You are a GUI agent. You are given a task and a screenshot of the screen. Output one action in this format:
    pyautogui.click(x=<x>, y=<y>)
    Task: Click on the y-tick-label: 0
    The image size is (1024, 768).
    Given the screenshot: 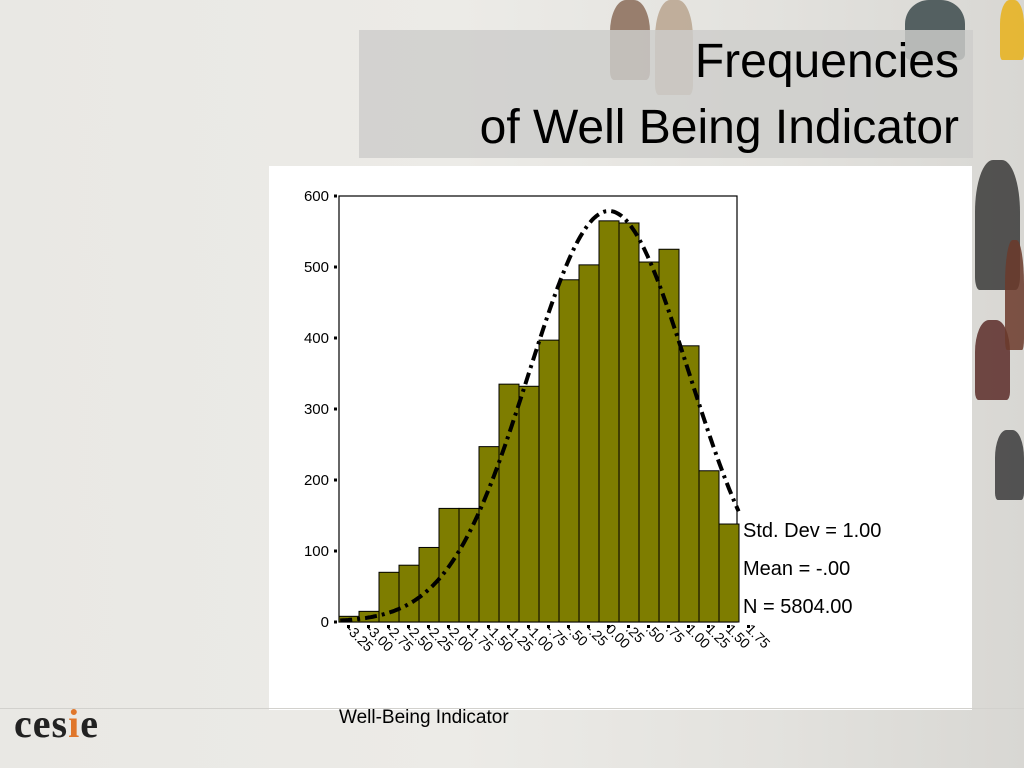 What is the action you would take?
    pyautogui.click(x=325, y=622)
    